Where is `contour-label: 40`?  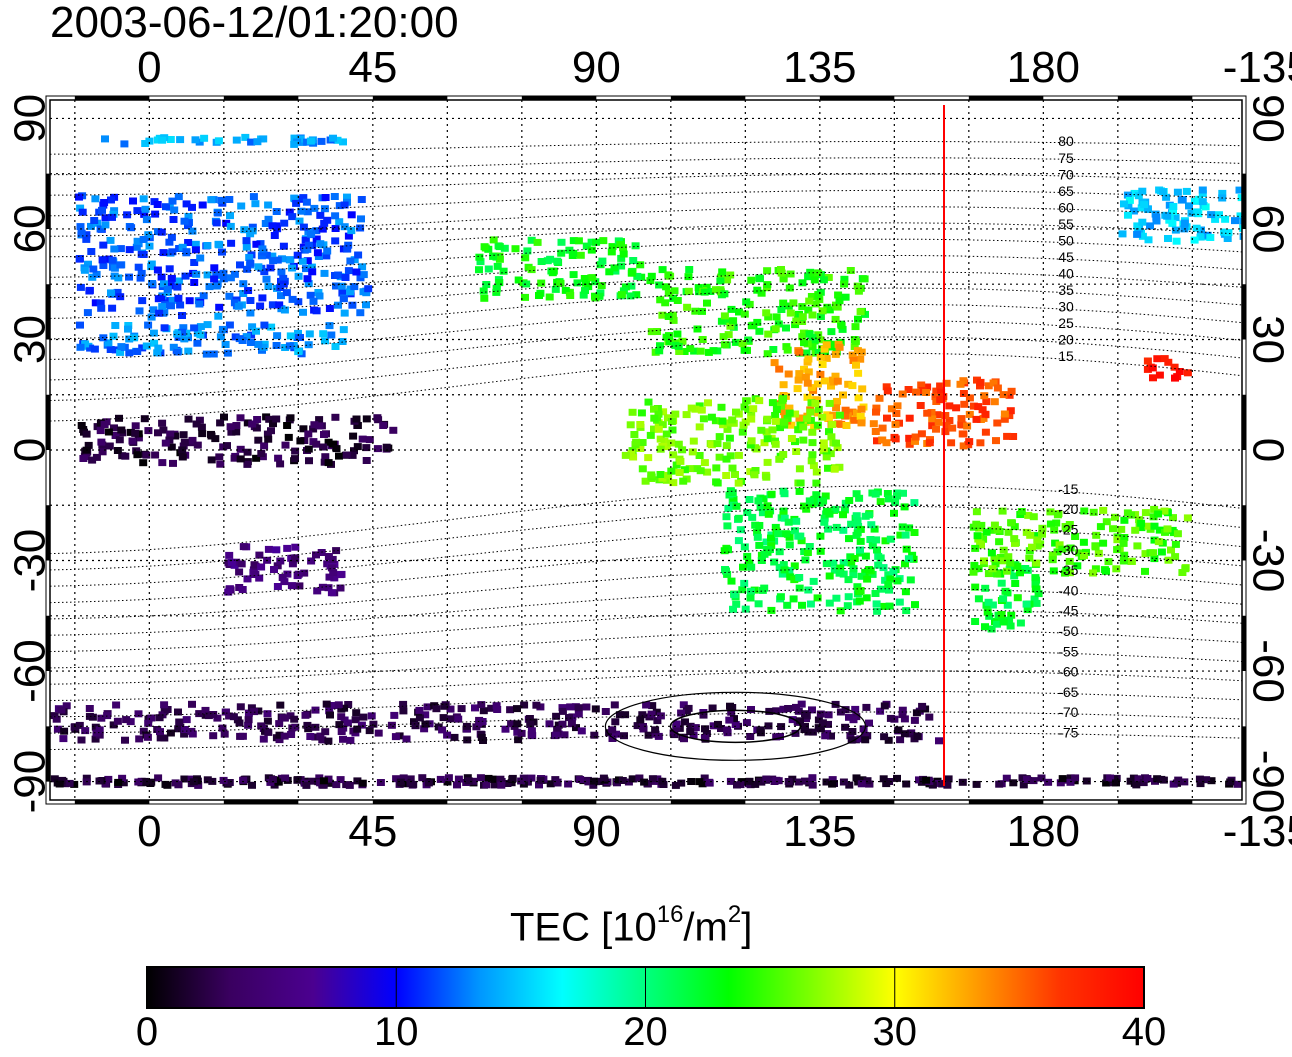
contour-label: 40 is located at coordinates (1066, 274).